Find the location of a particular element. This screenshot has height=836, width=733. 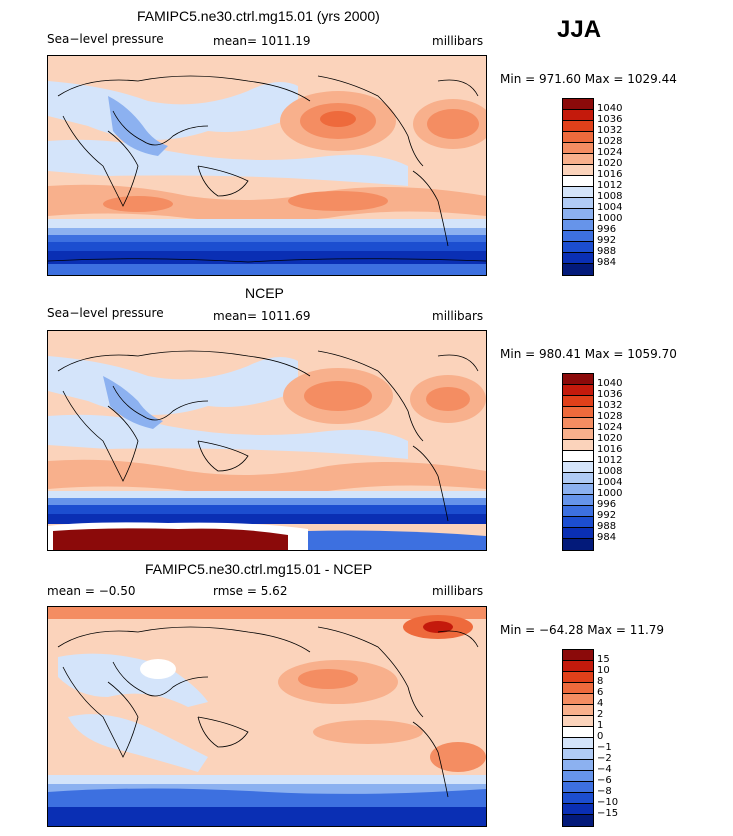

colorbar-tick-label: 1032 is located at coordinates (610, 130).